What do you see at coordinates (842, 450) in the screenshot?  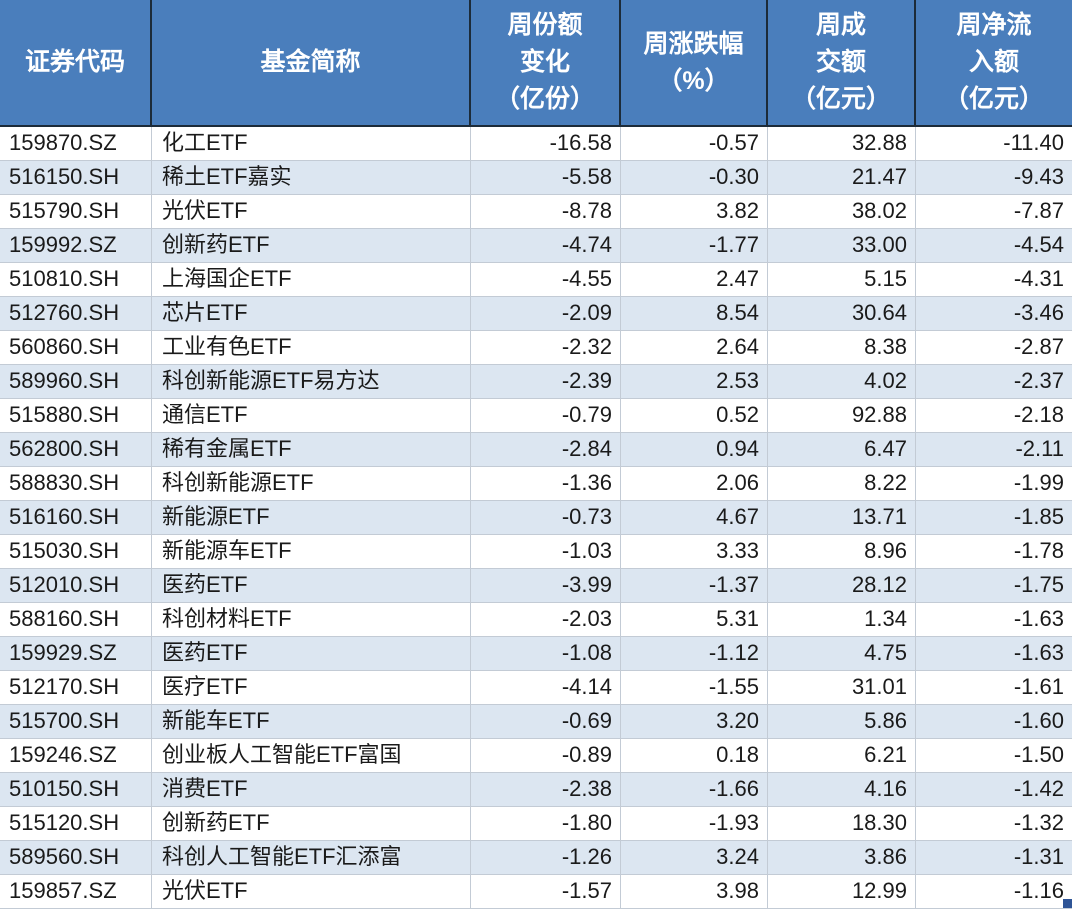 I see `cell-turnover: 6.47` at bounding box center [842, 450].